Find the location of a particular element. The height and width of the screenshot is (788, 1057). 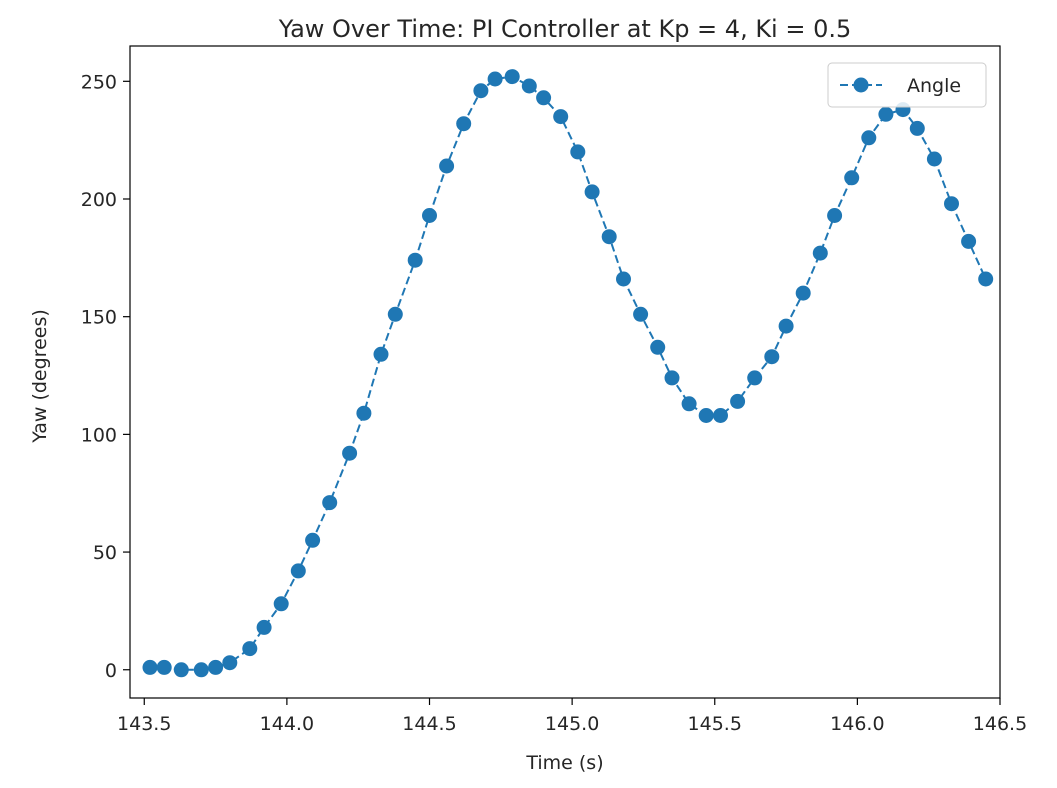

y-axis-label: Yaw (degrees) is located at coordinates (40, 376).